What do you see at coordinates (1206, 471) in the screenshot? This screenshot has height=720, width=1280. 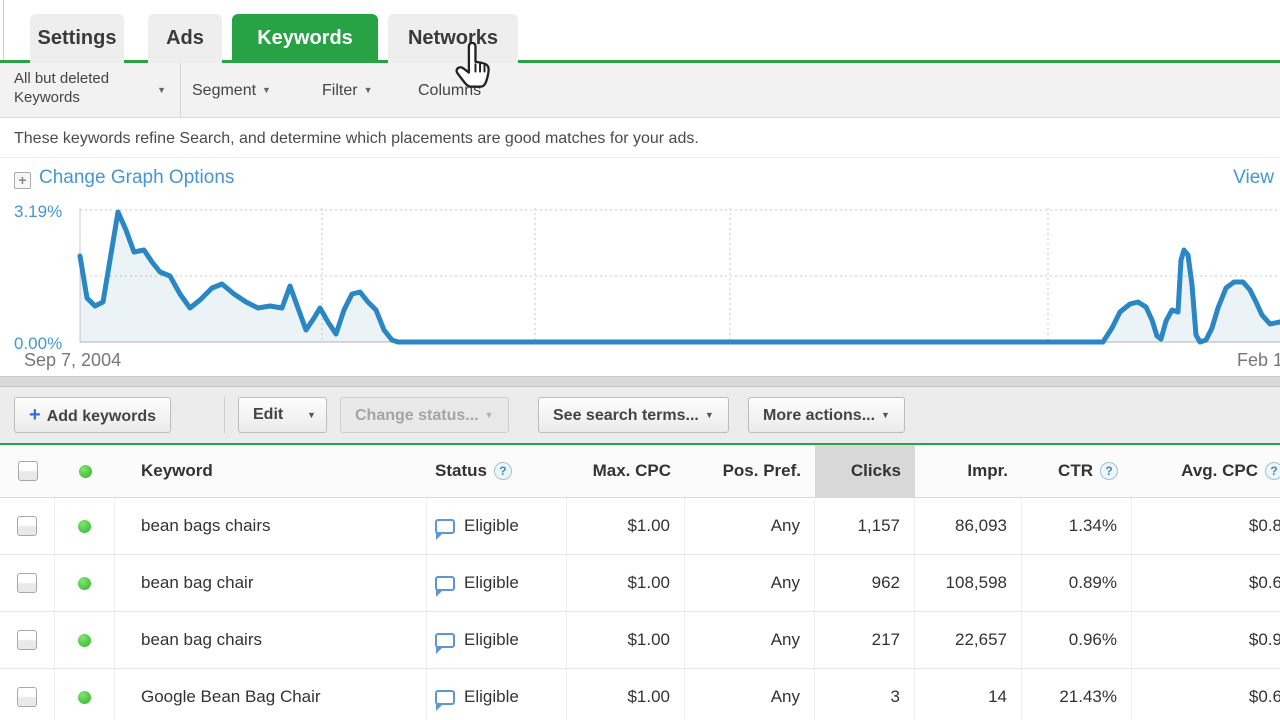 I see `header-avg-cpc: Avg. CPC?` at bounding box center [1206, 471].